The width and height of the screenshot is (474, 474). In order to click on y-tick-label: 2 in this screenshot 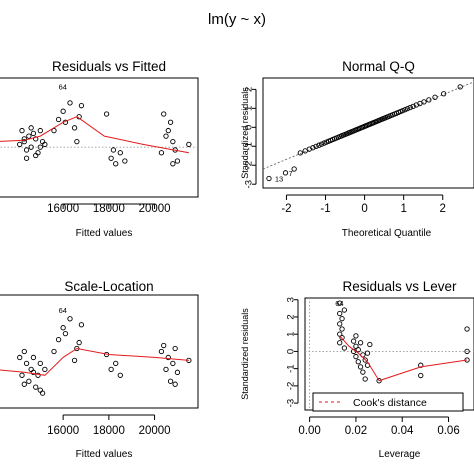, I will do `click(249, 89)`.